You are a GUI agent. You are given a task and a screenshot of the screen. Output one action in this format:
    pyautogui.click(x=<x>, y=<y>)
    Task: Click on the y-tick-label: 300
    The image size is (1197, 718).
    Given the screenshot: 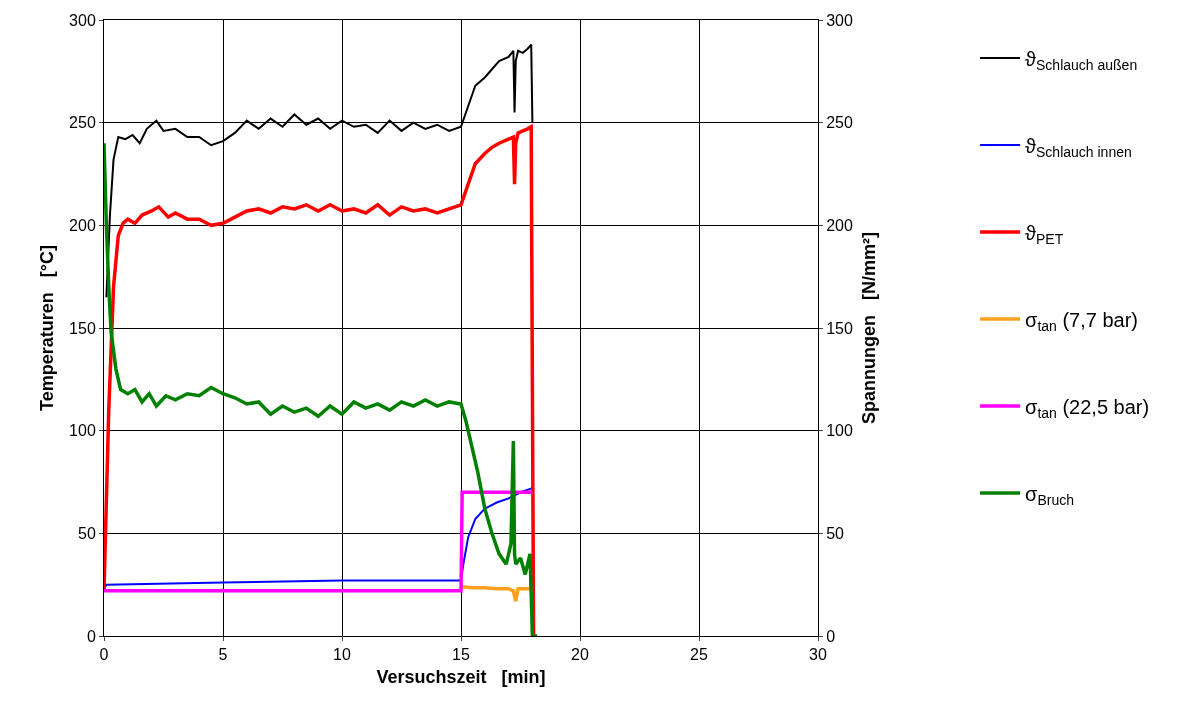 What is the action you would take?
    pyautogui.click(x=82, y=20)
    